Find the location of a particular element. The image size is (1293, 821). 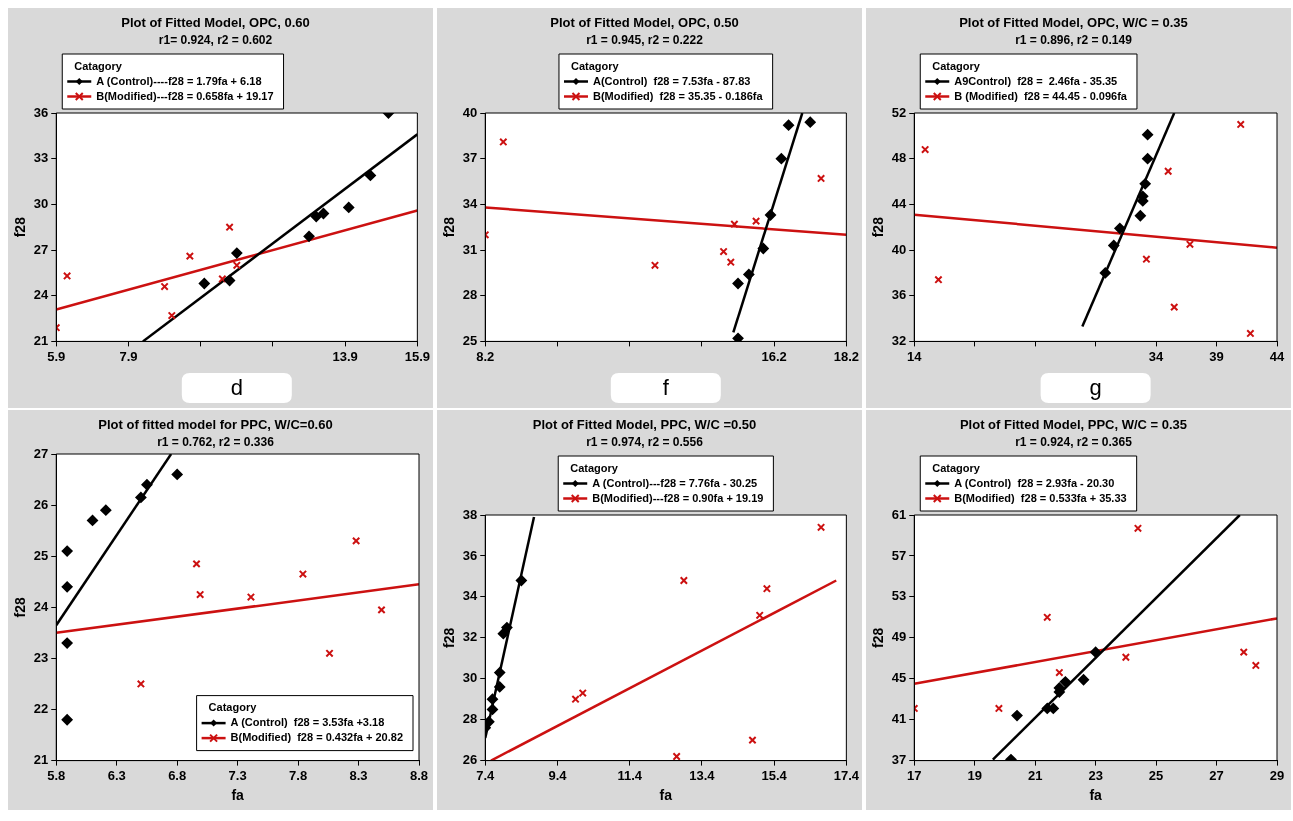

x-tick-label: 44 is located at coordinates (1277, 356).